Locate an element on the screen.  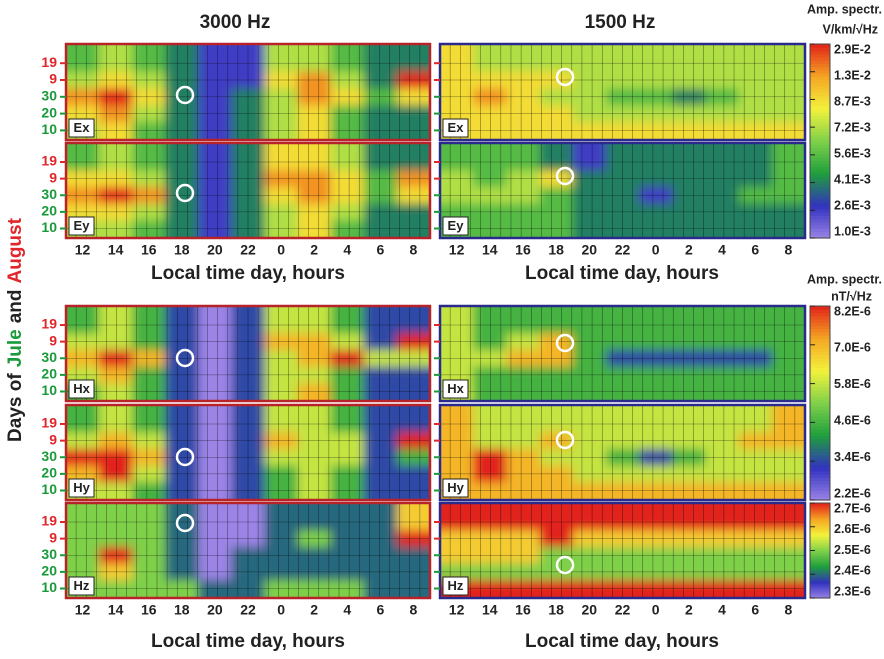
colorbar-units: nT/√Hz is located at coordinates (851, 296).